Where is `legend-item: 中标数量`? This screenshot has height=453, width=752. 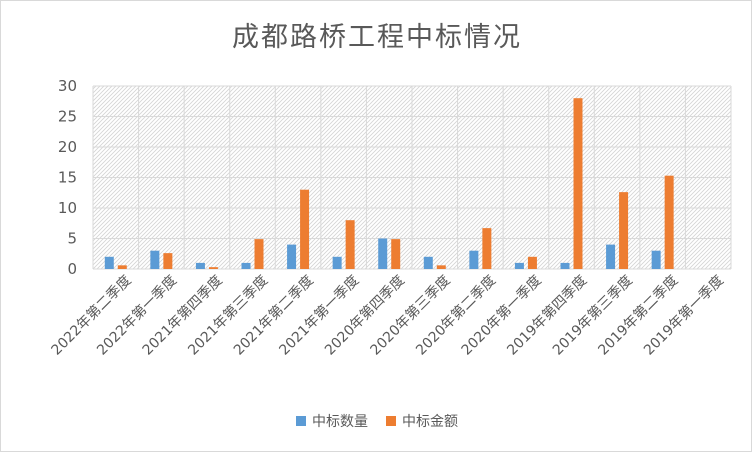 legend-item: 中标数量 is located at coordinates (332, 421).